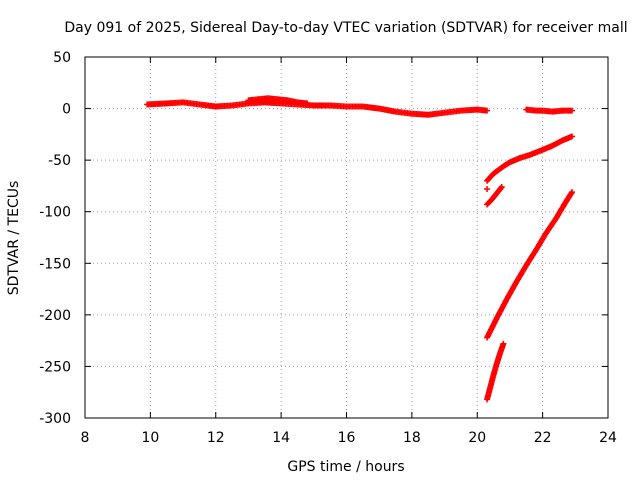 The width and height of the screenshot is (640, 480). What do you see at coordinates (150, 438) in the screenshot?
I see `x-tick-label: 10` at bounding box center [150, 438].